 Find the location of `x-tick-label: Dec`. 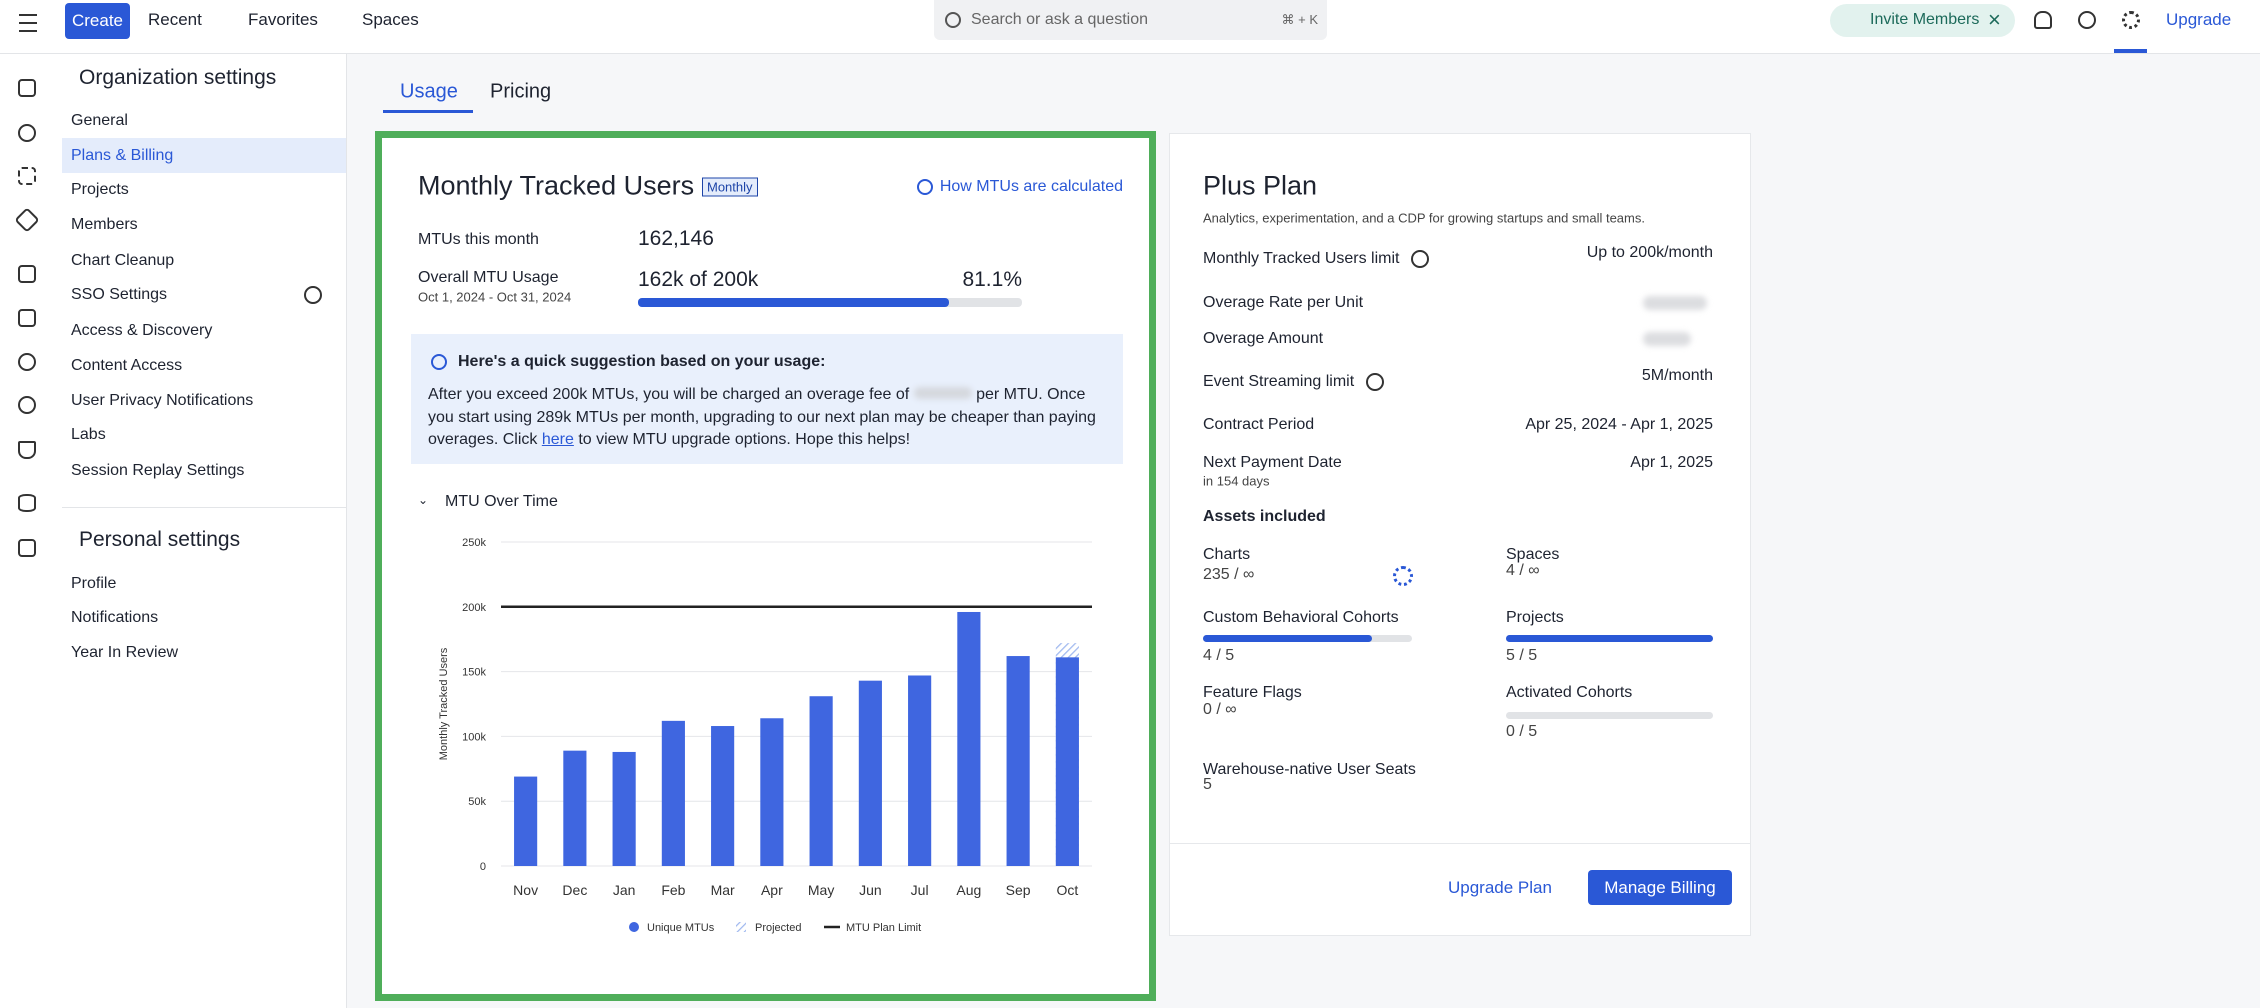

x-tick-label: Dec is located at coordinates (574, 890).